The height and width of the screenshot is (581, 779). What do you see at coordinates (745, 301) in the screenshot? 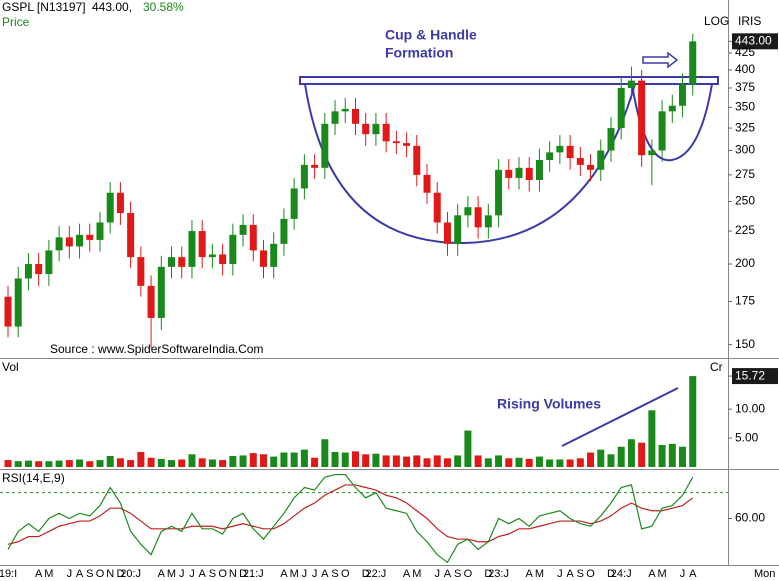
I see `y-tick-label: 175` at bounding box center [745, 301].